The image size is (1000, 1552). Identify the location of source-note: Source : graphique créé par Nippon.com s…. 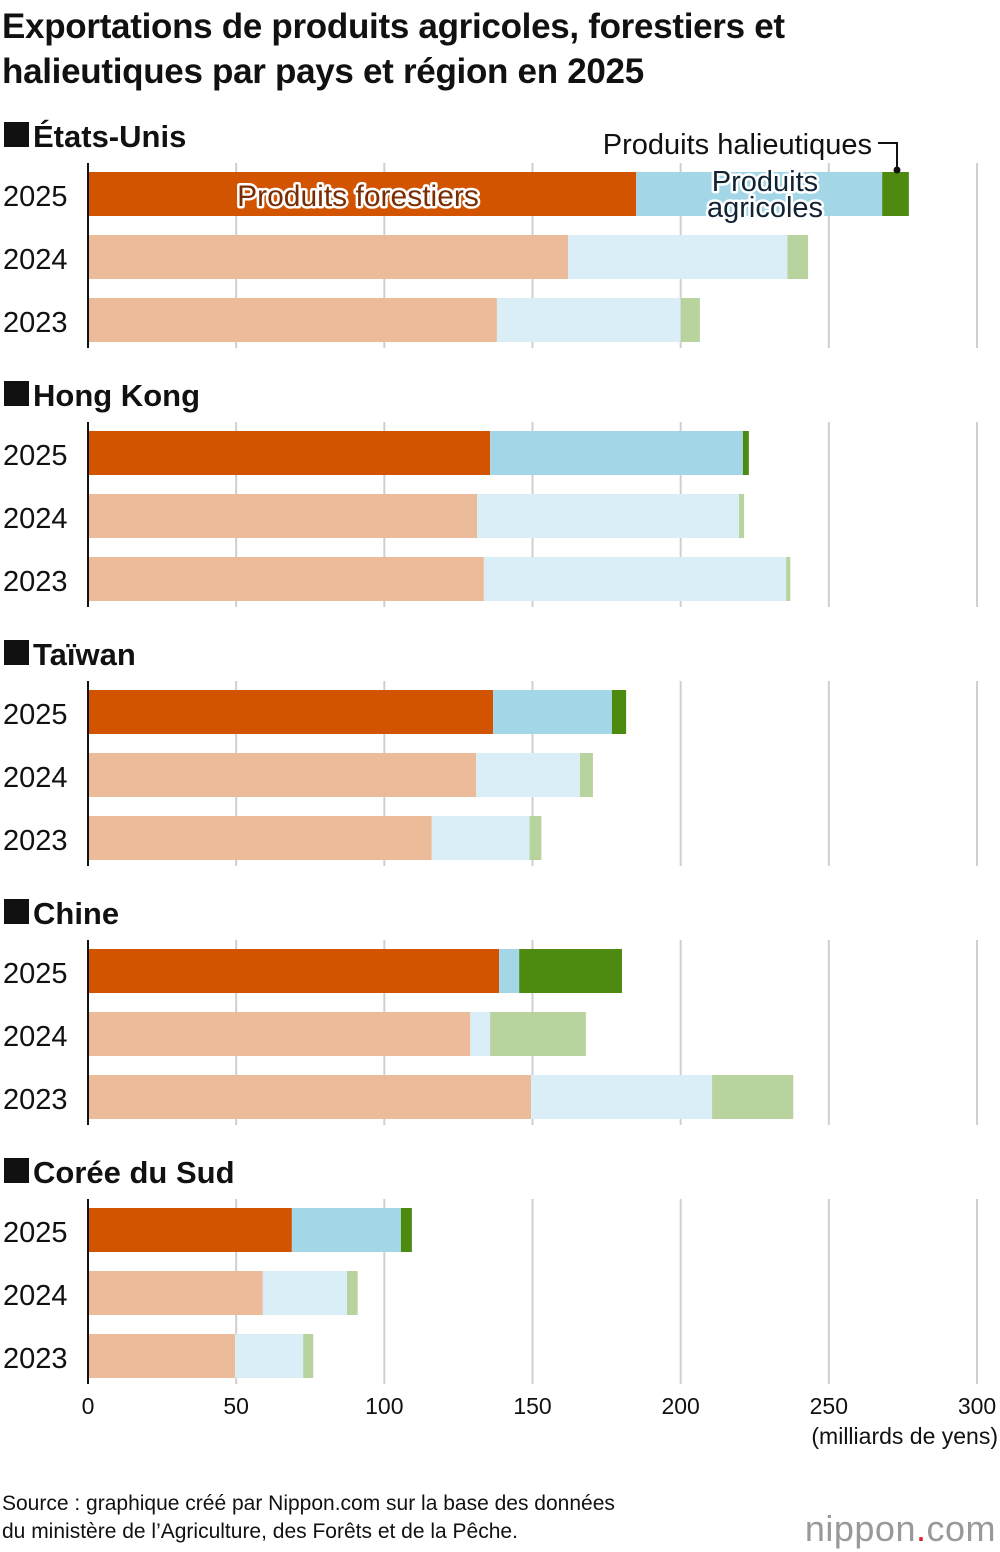
(308, 1518).